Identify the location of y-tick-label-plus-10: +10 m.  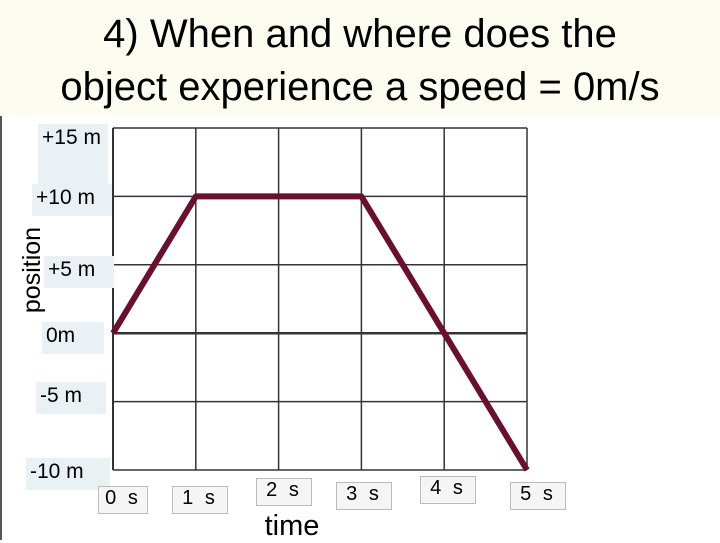
(72, 200).